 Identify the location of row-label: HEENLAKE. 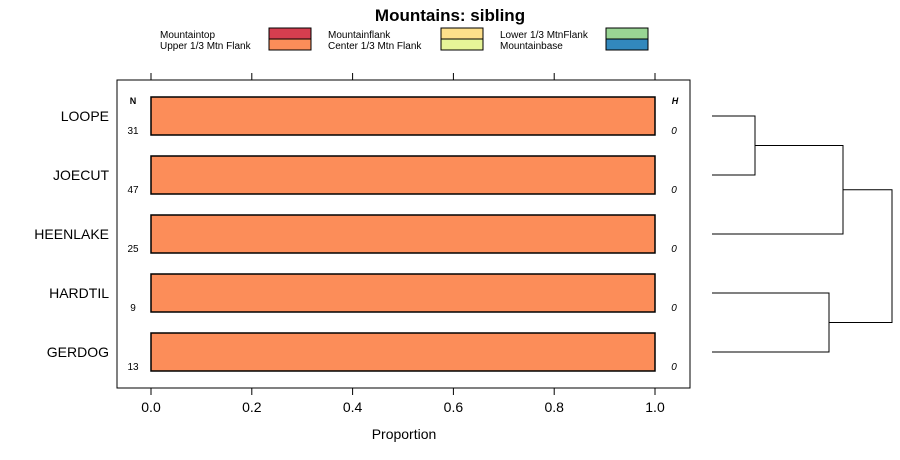
(71, 234).